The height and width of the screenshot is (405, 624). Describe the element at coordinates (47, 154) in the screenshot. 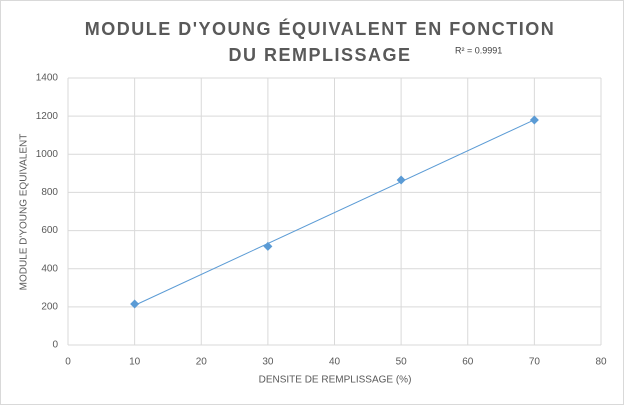

I see `y-tick-label: 1000` at that location.